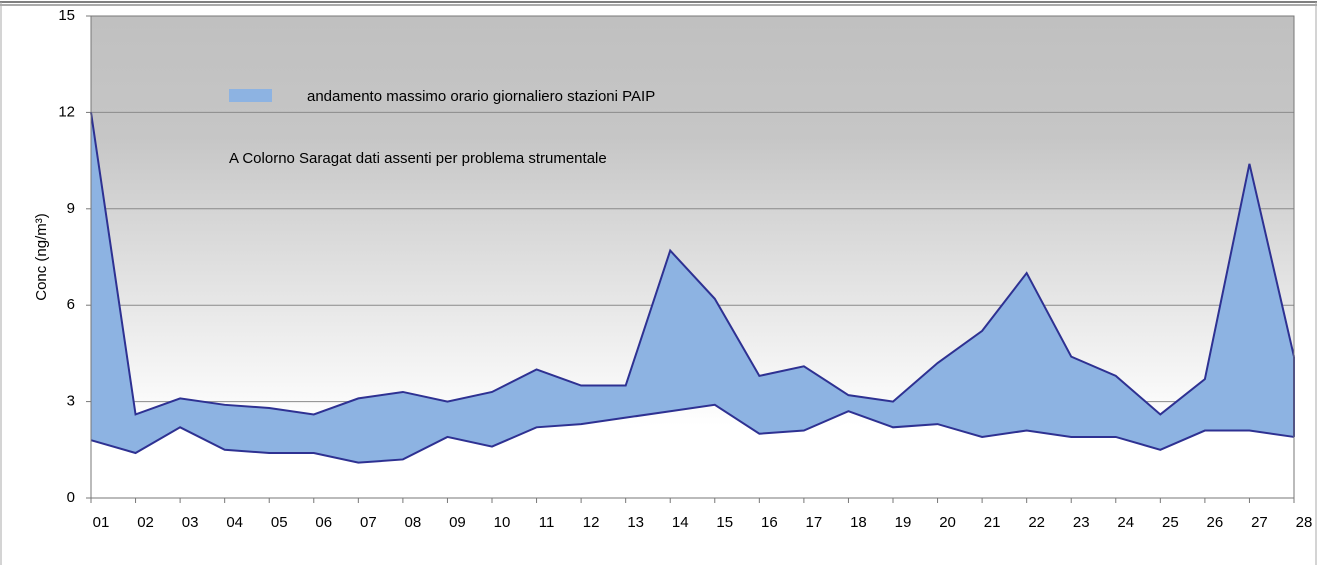 The height and width of the screenshot is (565, 1317). I want to click on x-tick-label: 17, so click(814, 522).